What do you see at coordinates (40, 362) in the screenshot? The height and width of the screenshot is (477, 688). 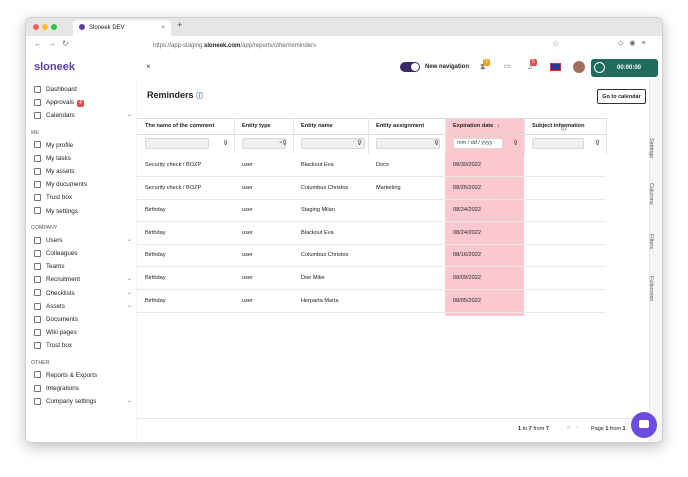 I see `section-heading: OTHER` at bounding box center [40, 362].